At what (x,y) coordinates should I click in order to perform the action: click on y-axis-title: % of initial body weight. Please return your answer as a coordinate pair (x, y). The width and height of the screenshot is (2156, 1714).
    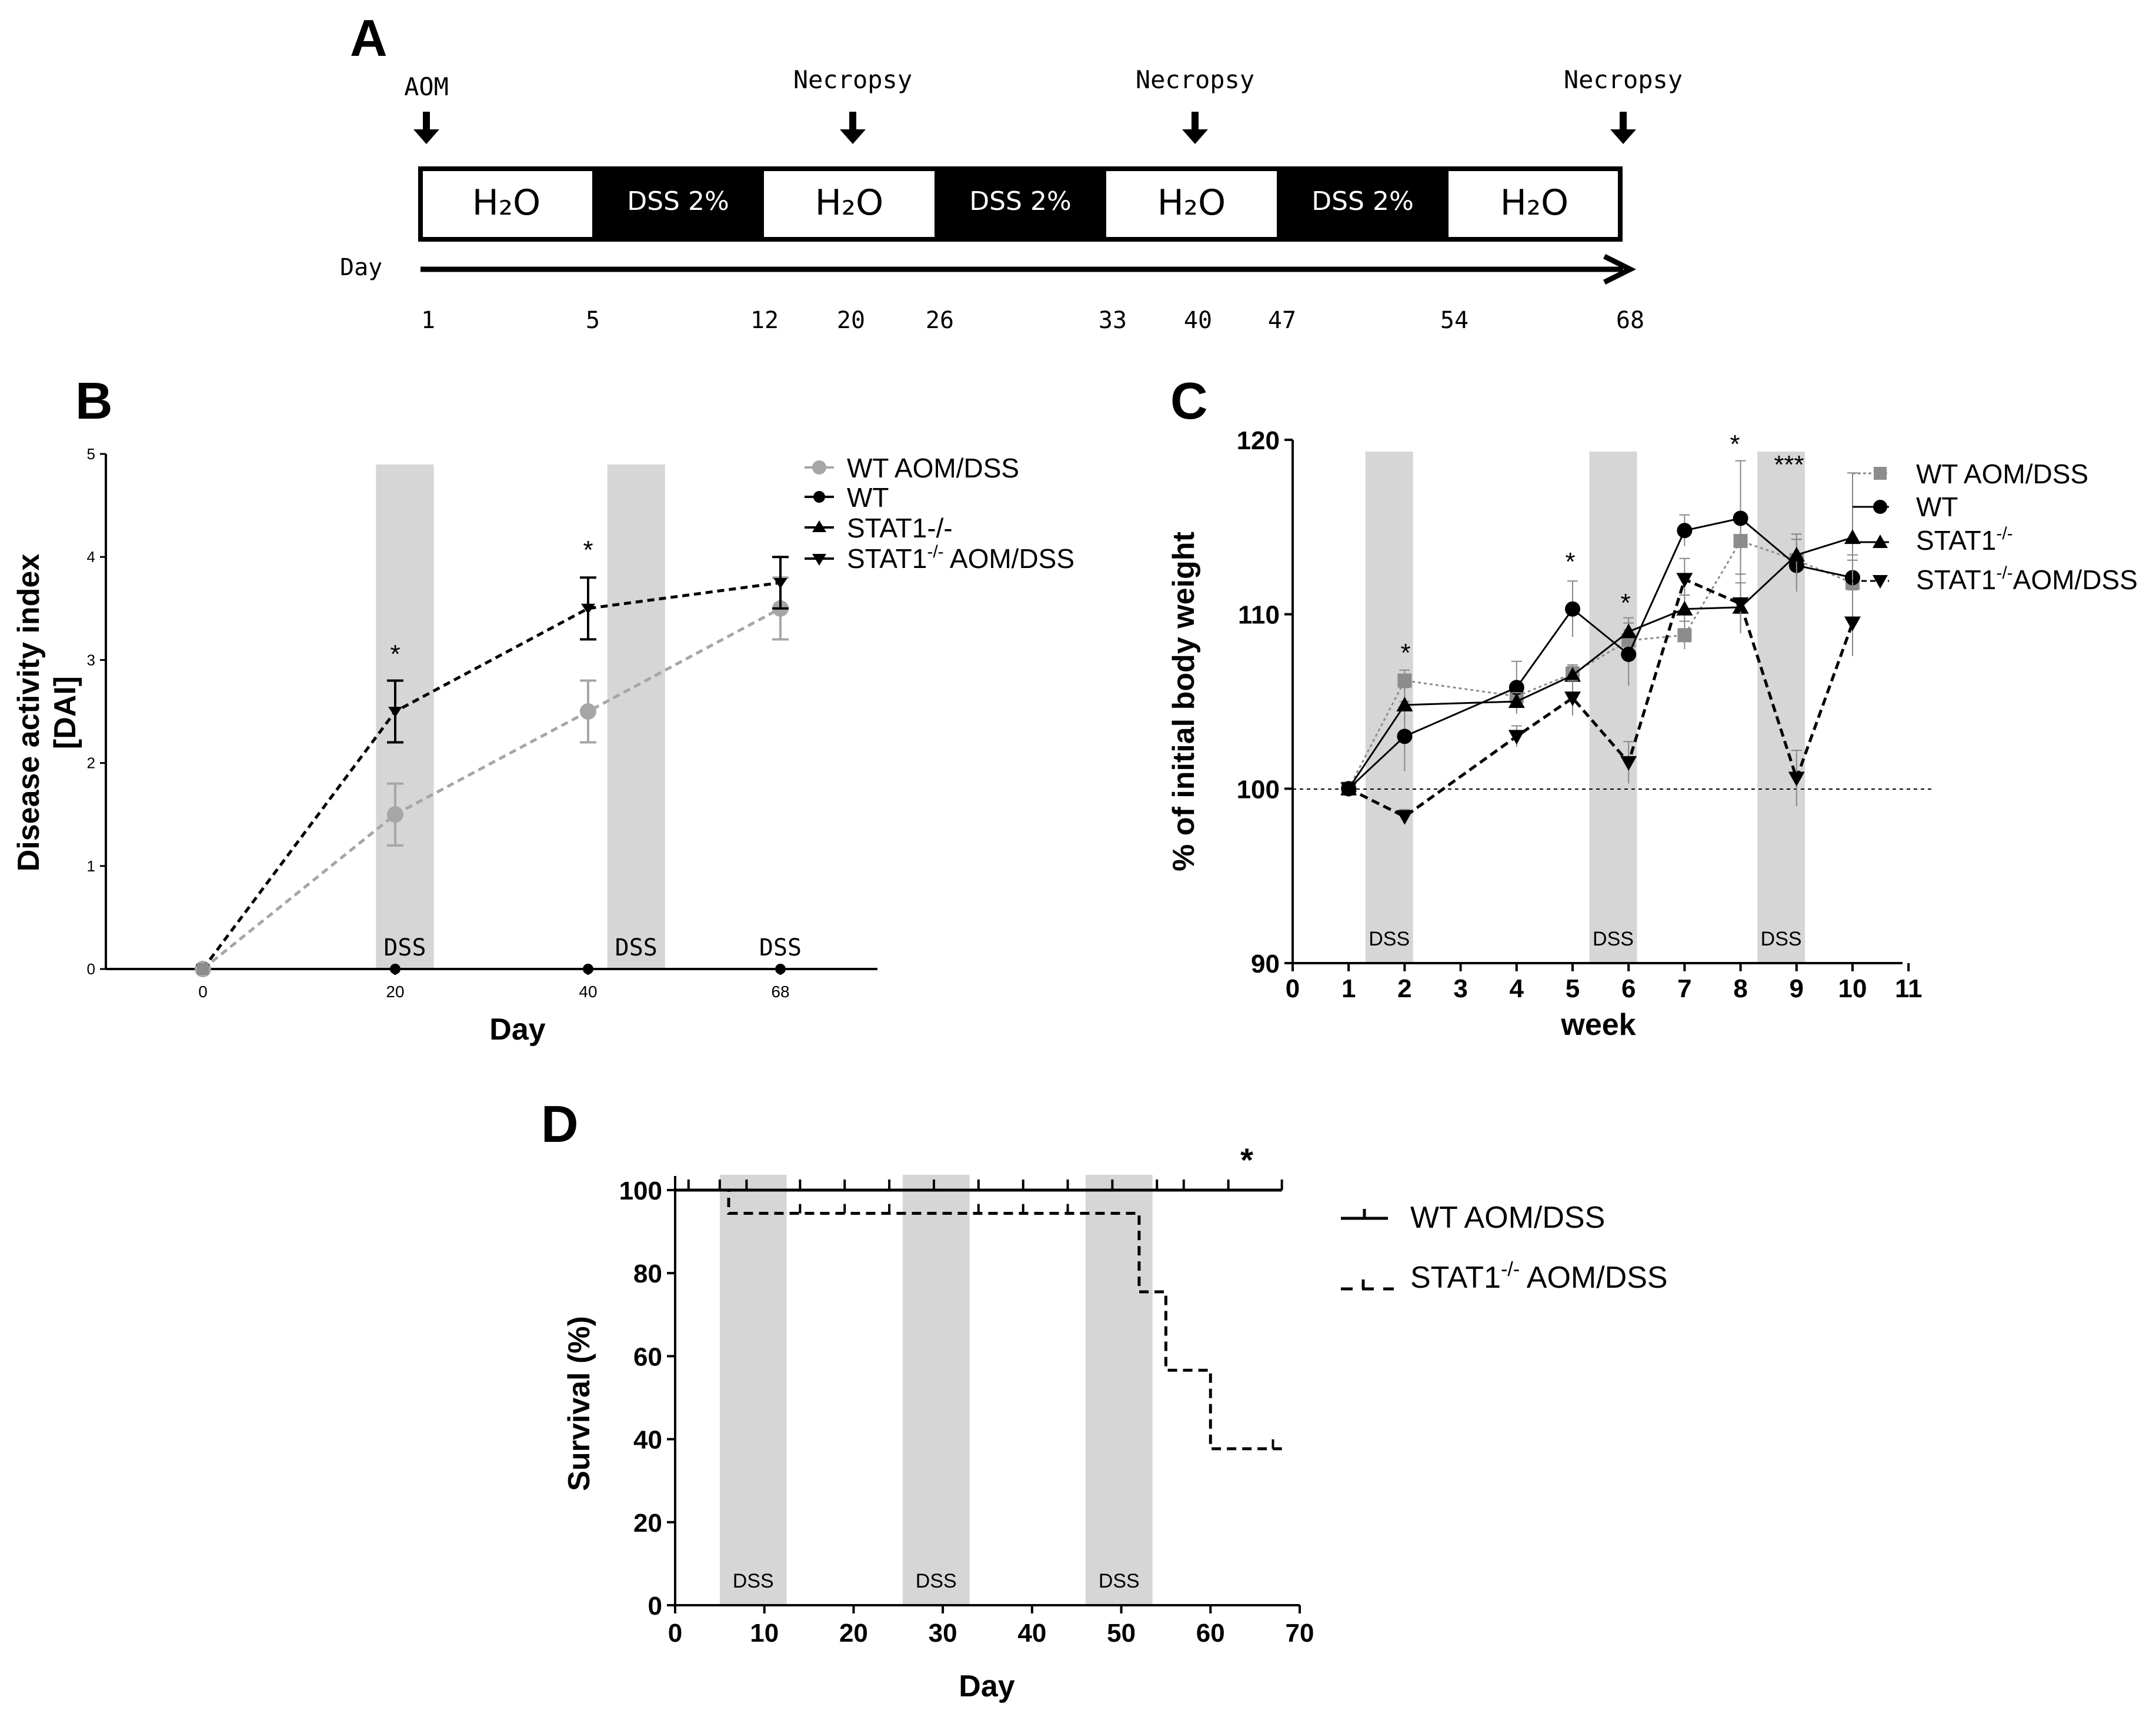
    Looking at the image, I should click on (1184, 701).